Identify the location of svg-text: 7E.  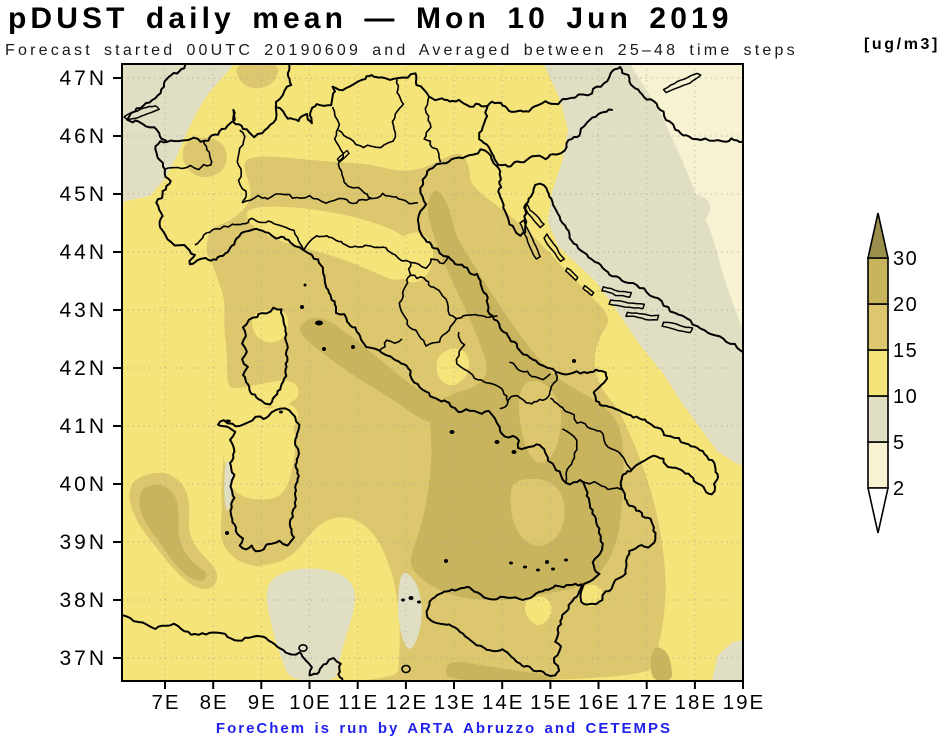
(165, 702).